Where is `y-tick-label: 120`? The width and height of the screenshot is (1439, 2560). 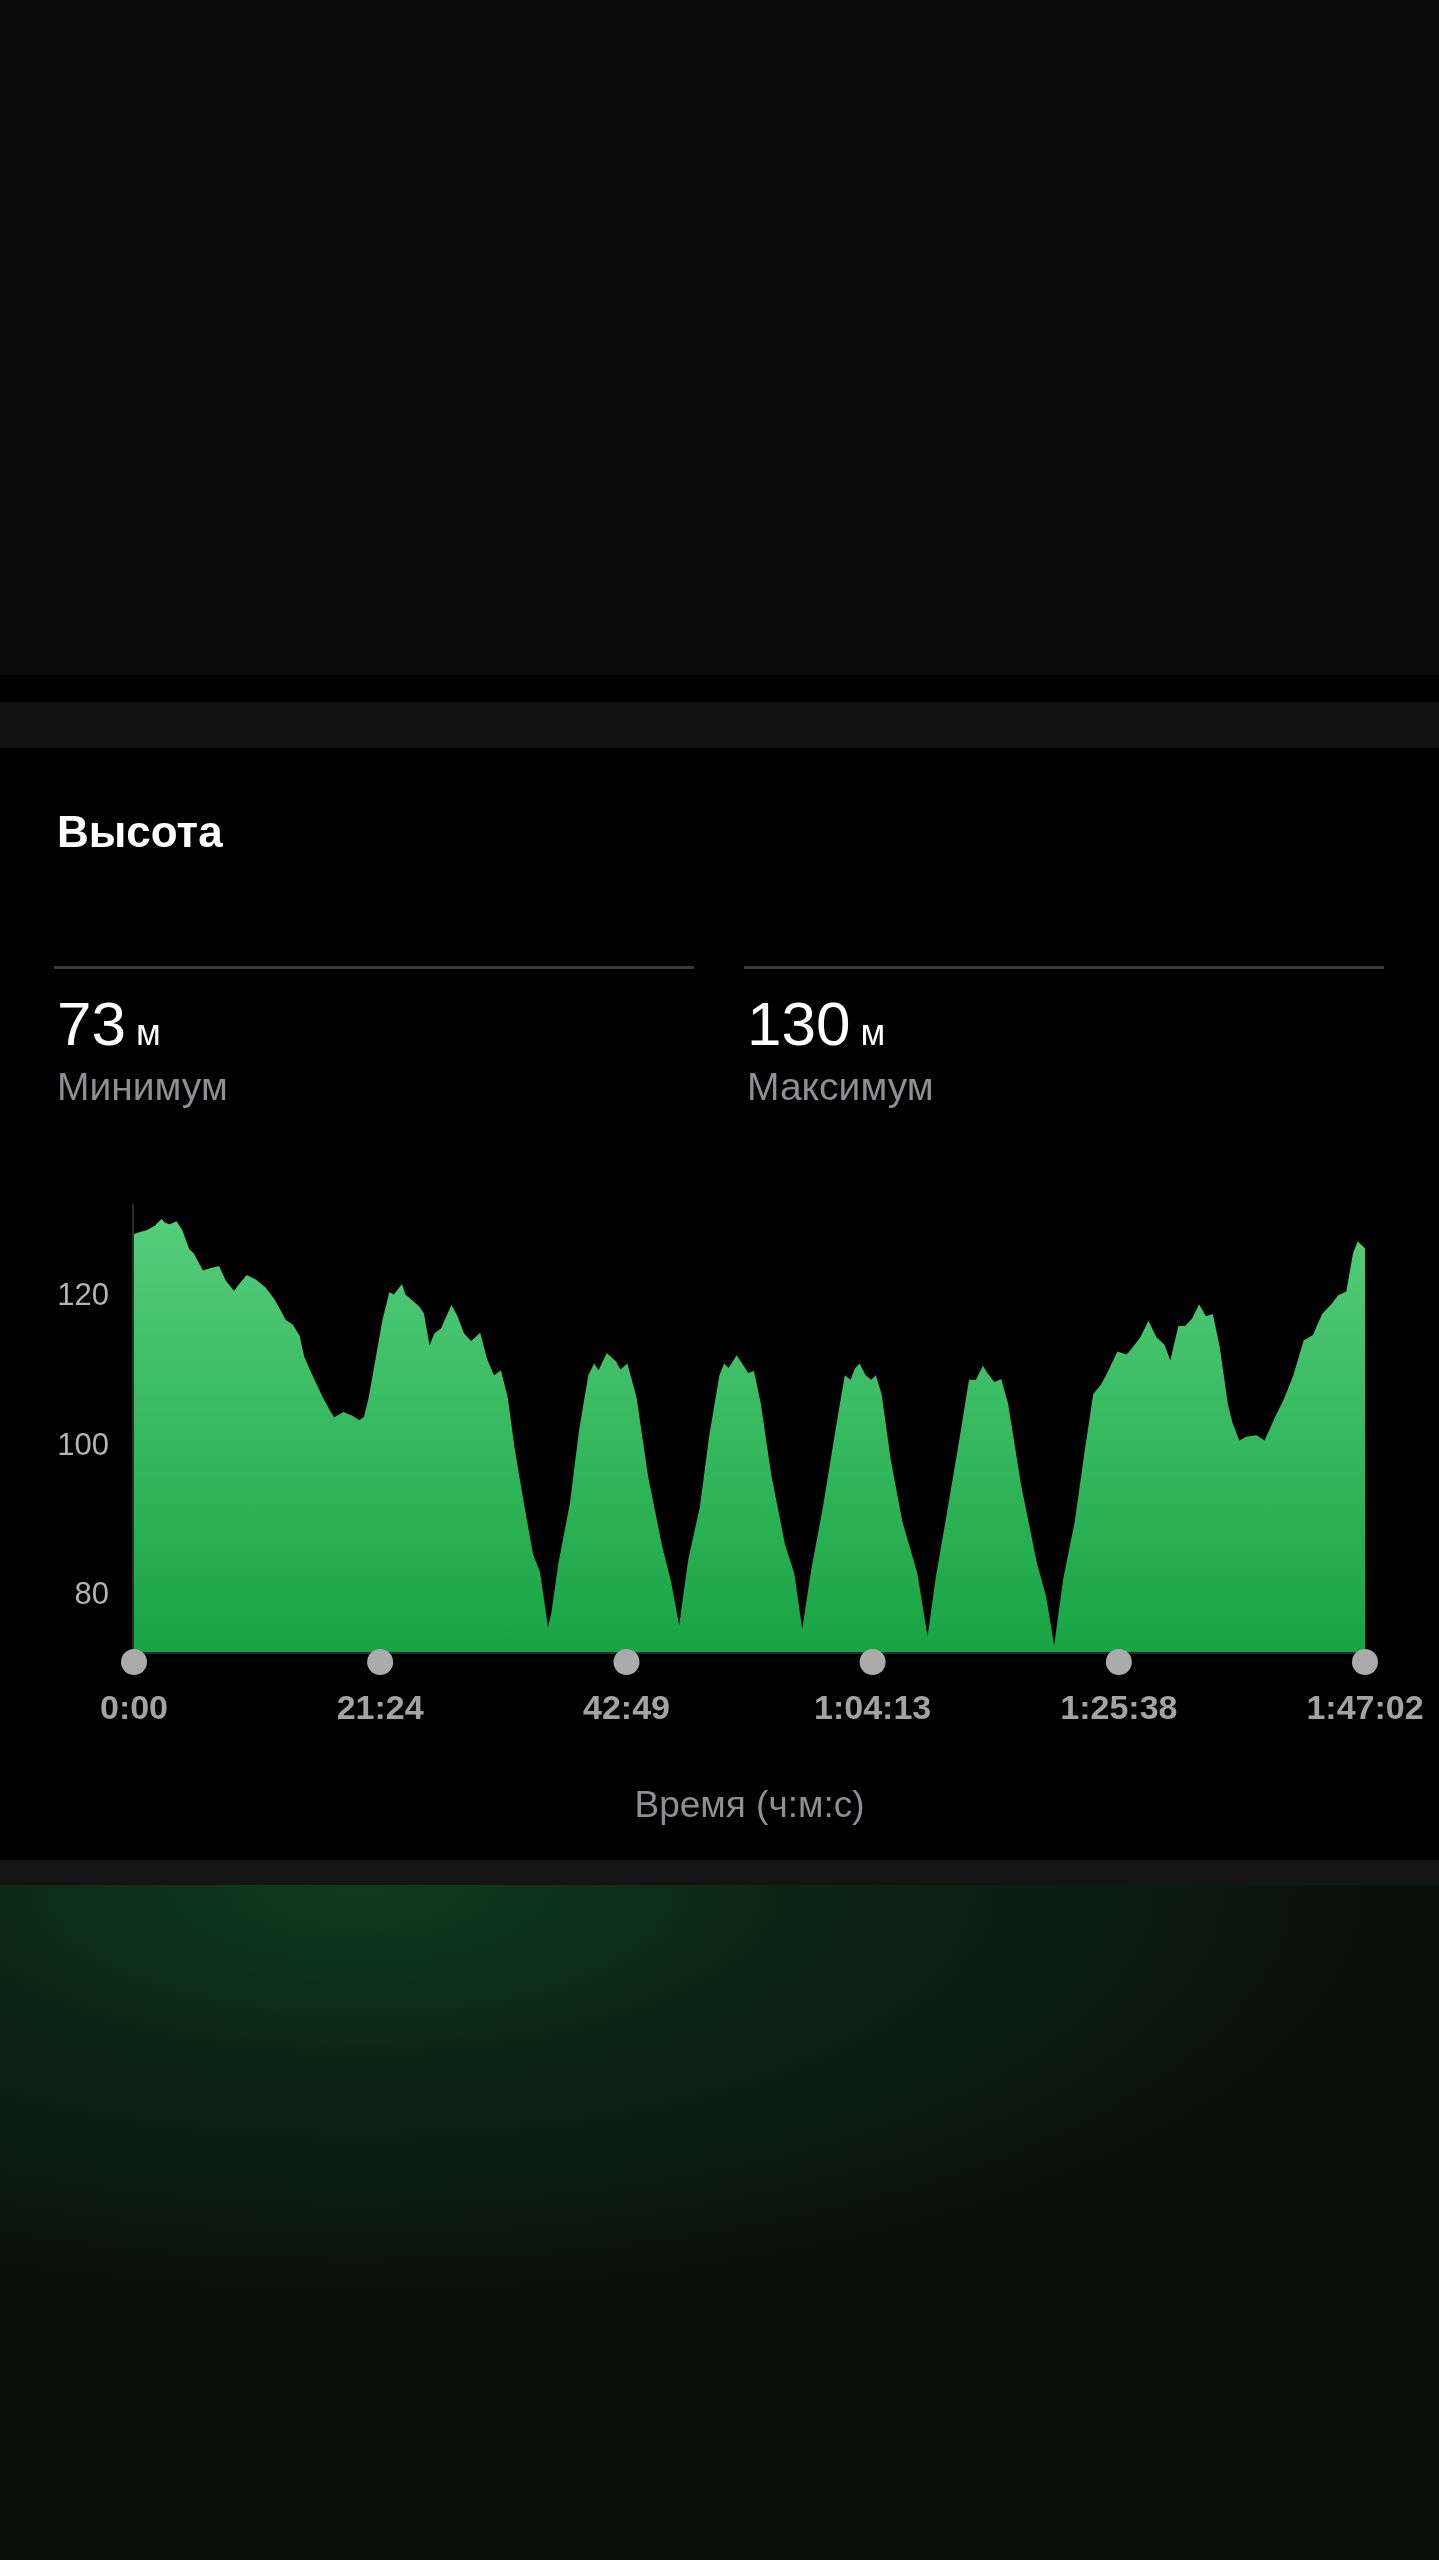 y-tick-label: 120 is located at coordinates (83, 1294).